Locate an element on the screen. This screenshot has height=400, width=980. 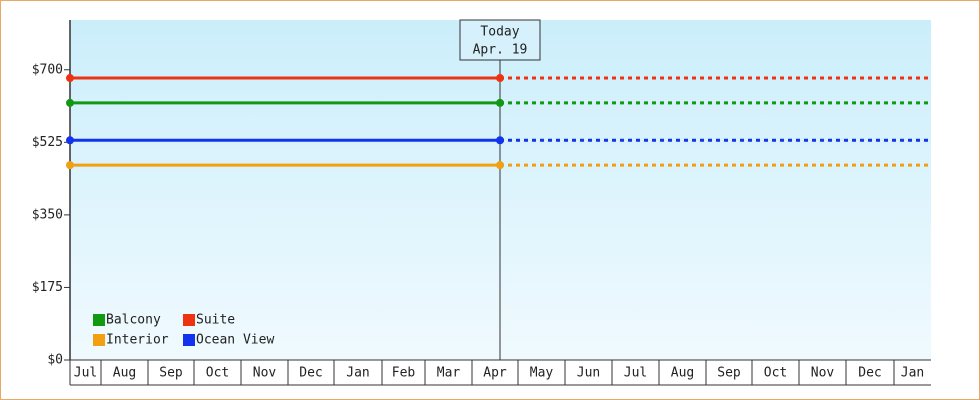
x-tick-label: Apr is located at coordinates (495, 373).